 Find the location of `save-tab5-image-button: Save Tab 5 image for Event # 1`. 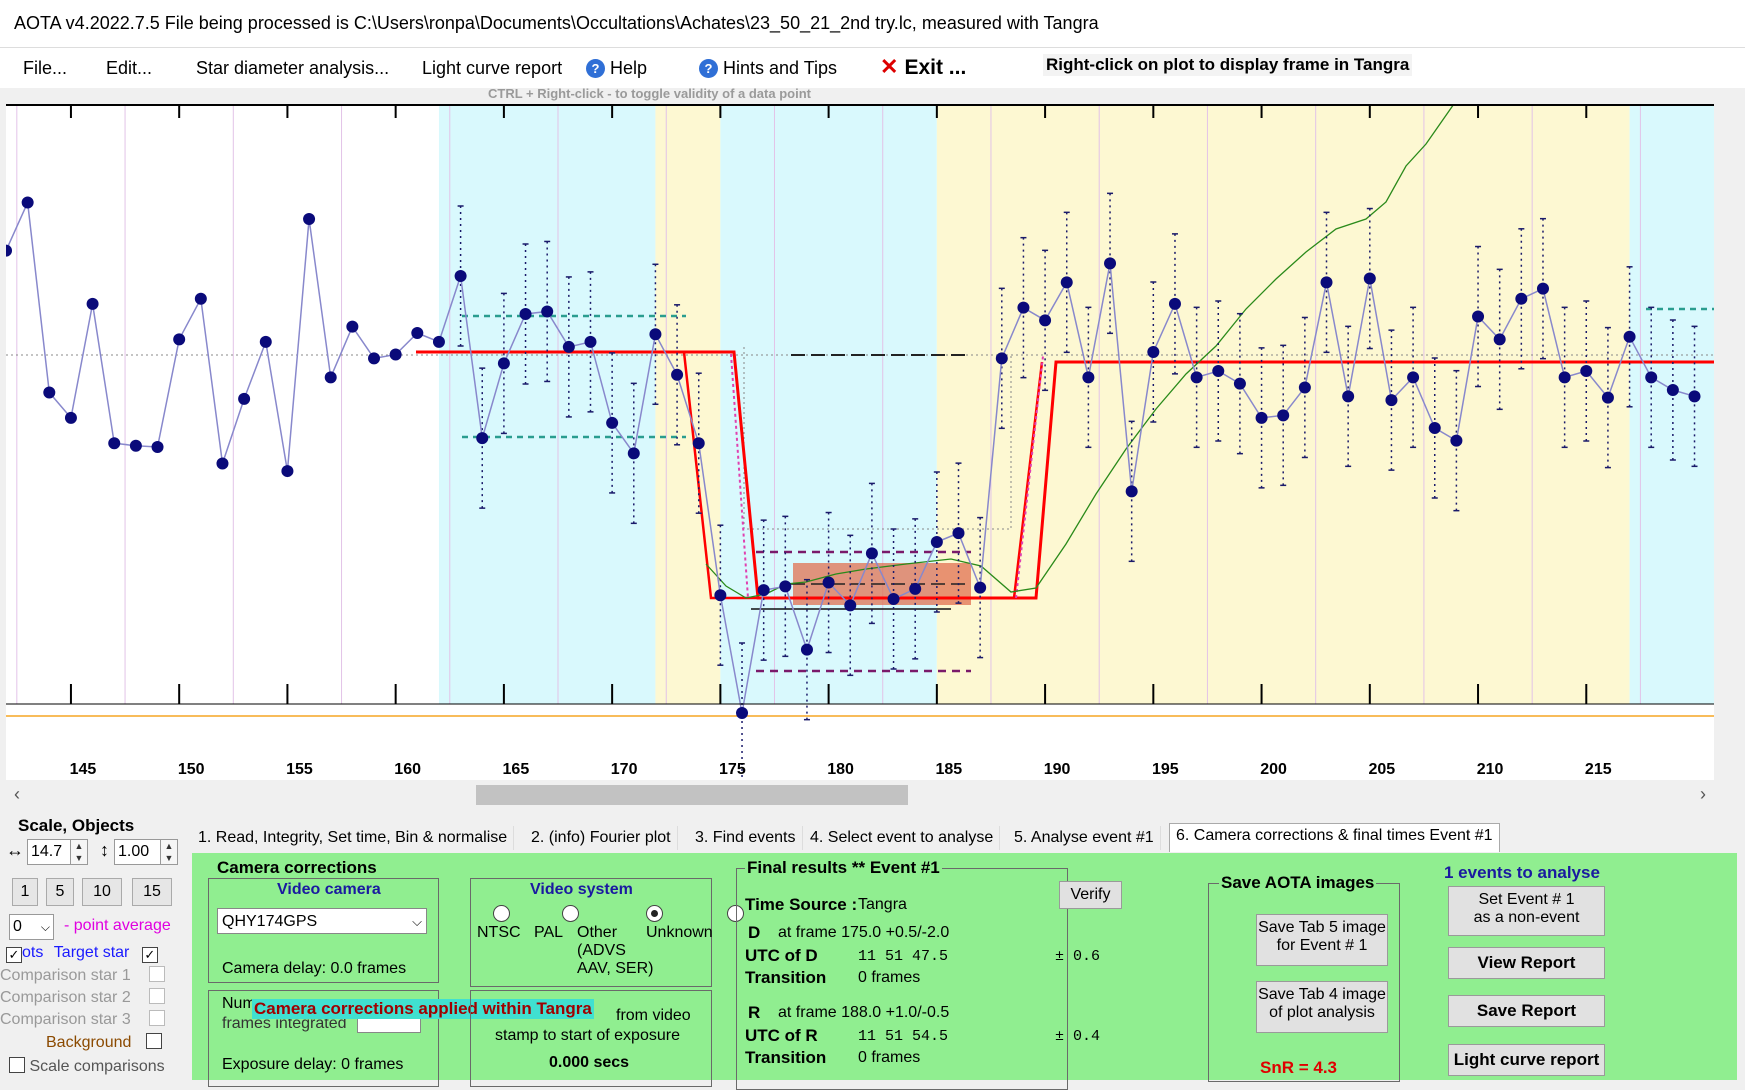

save-tab5-image-button: Save Tab 5 image for Event # 1 is located at coordinates (1322, 940).